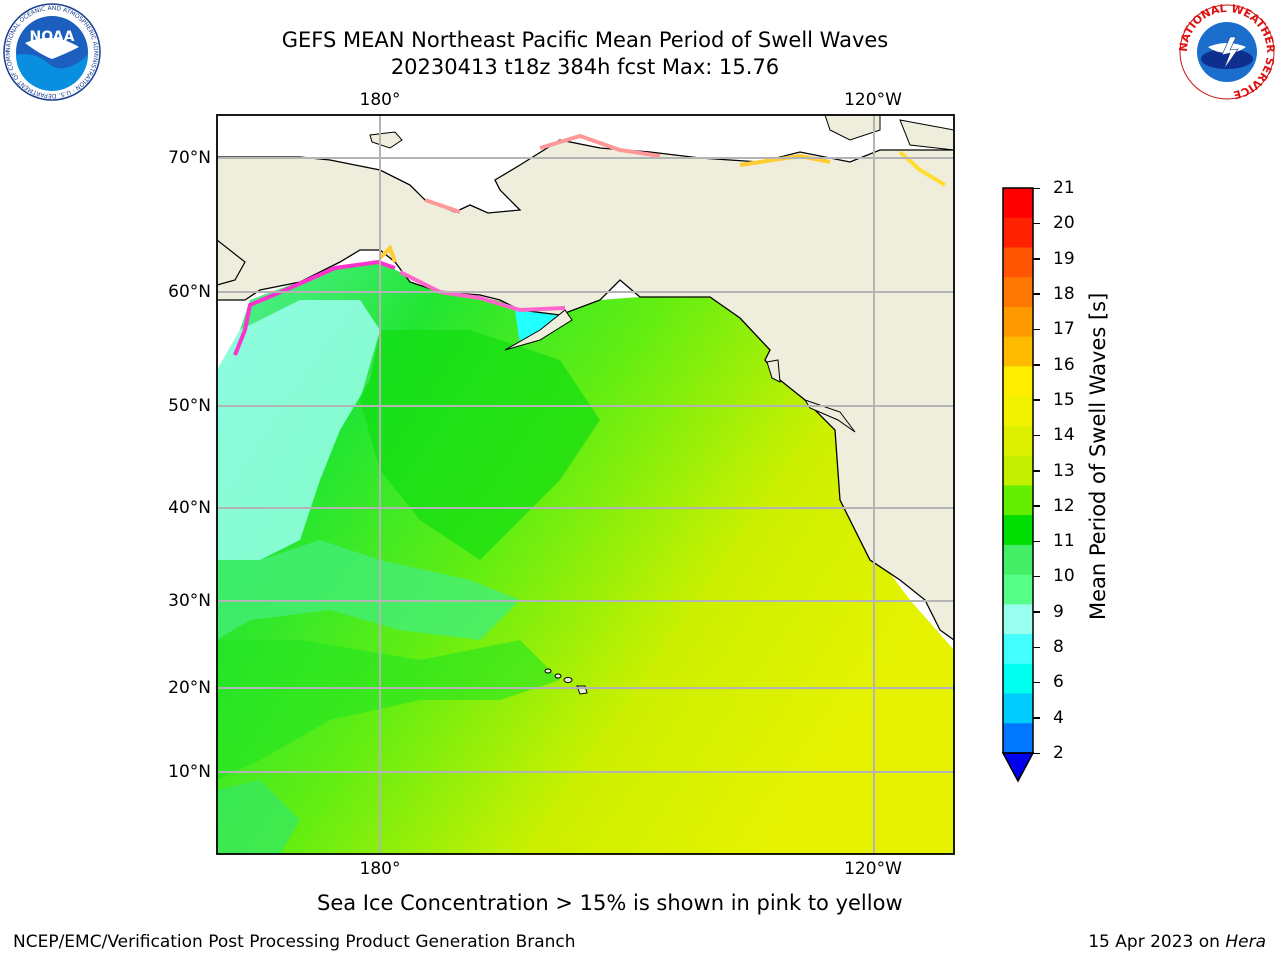 This screenshot has height=960, width=1280. What do you see at coordinates (1064, 329) in the screenshot?
I see `colorbar-tick-label: 17` at bounding box center [1064, 329].